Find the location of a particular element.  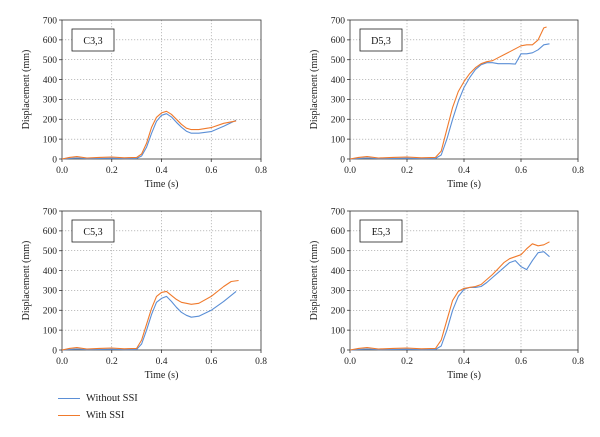

legend-item-without-ssi: Without SSI is located at coordinates (98, 398).